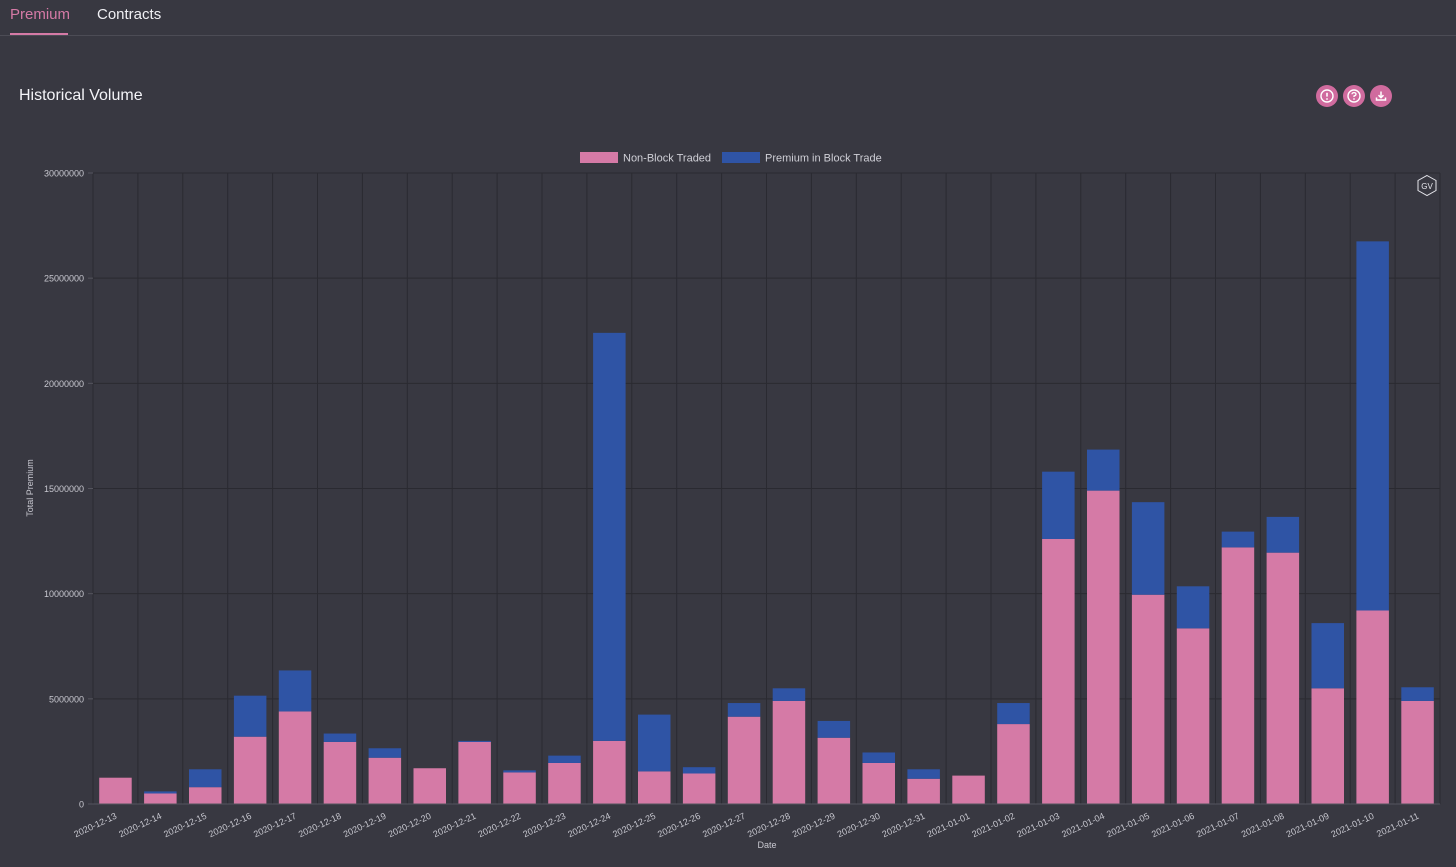 Image resolution: width=1456 pixels, height=867 pixels. What do you see at coordinates (129, 14) in the screenshot?
I see `tab-contracts: Contracts` at bounding box center [129, 14].